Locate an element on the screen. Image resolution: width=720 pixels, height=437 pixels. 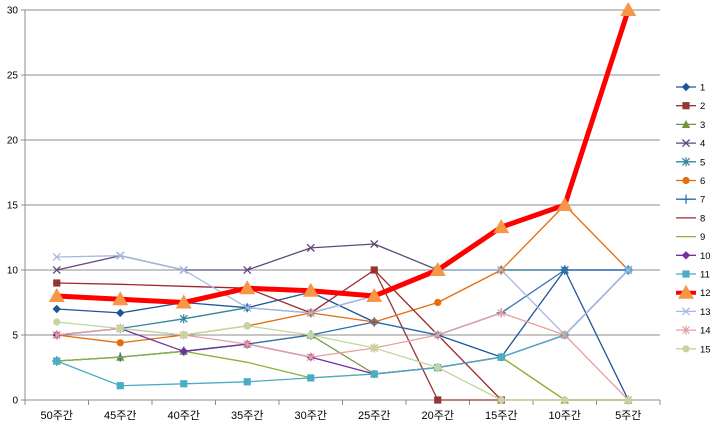
legend-item-13: 13 is located at coordinates (693, 312).